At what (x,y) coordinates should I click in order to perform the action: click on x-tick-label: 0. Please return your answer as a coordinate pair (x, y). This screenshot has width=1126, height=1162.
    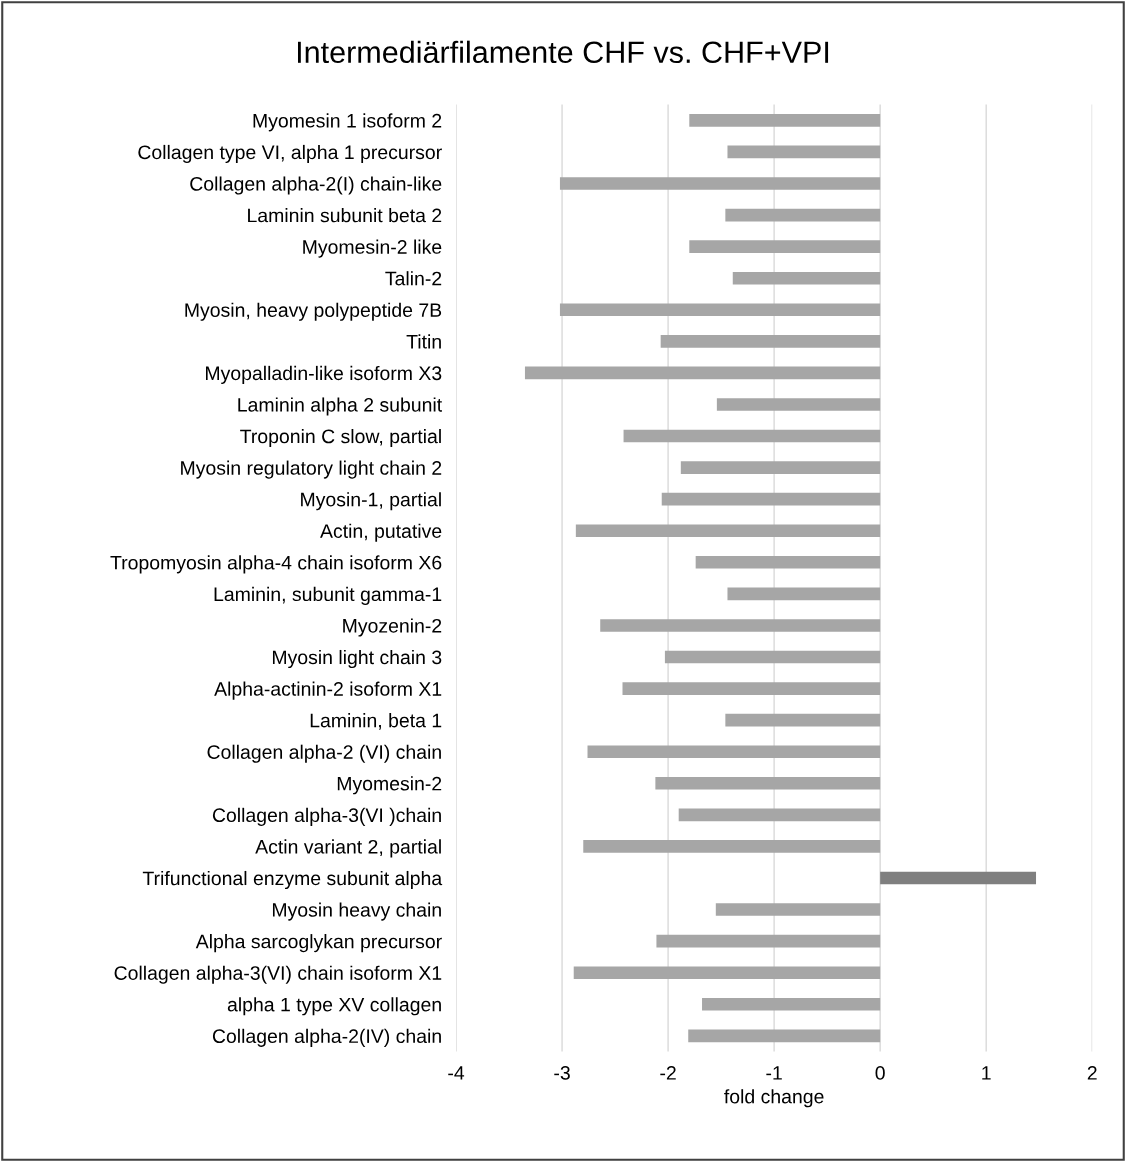
    Looking at the image, I should click on (880, 1073).